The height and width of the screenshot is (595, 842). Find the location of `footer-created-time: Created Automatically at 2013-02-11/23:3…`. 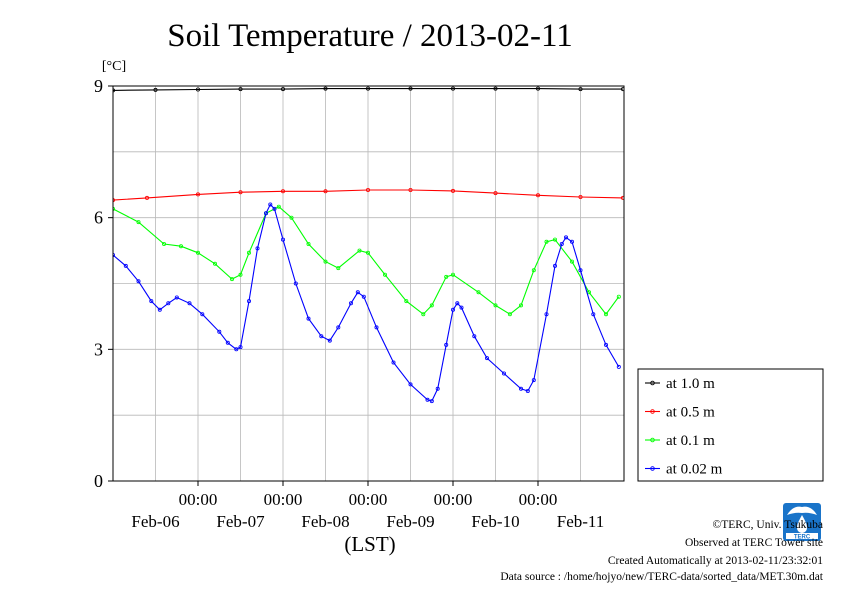

footer-created-time: Created Automatically at 2013-02-11/23:3… is located at coordinates (715, 561).